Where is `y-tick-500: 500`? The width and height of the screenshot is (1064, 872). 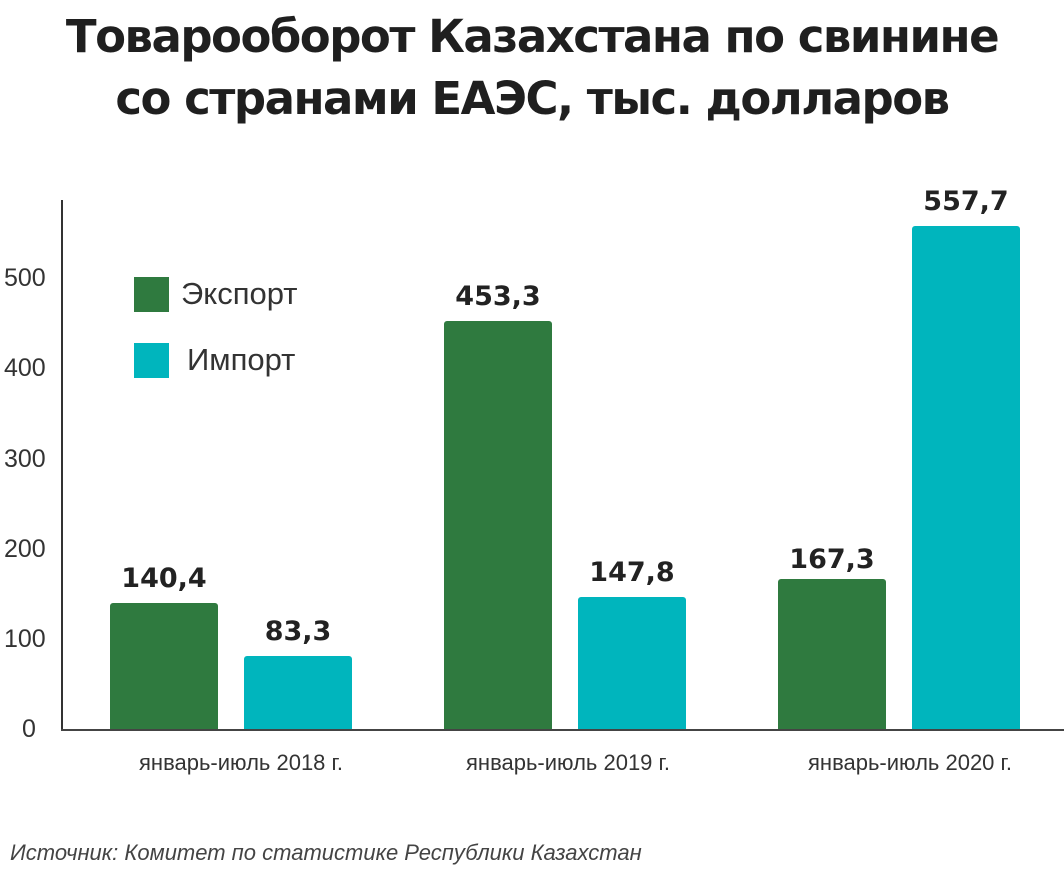 y-tick-500: 500 is located at coordinates (25, 278).